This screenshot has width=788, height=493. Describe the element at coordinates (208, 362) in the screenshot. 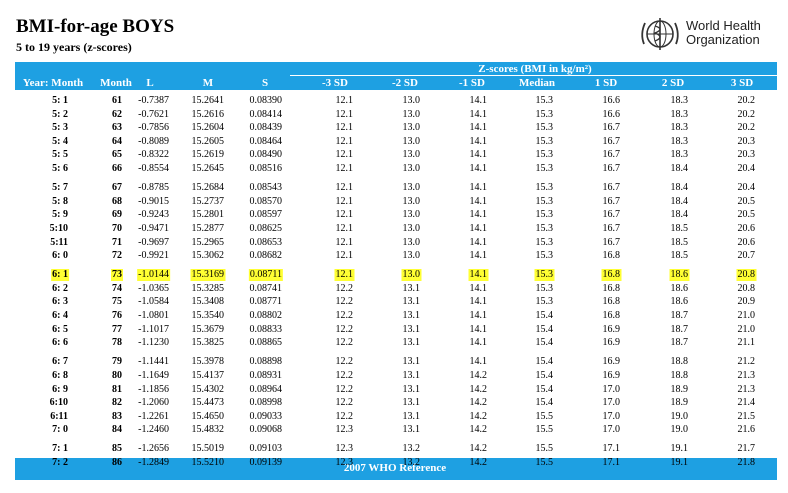

I see `table-cell: 15.3978` at that location.